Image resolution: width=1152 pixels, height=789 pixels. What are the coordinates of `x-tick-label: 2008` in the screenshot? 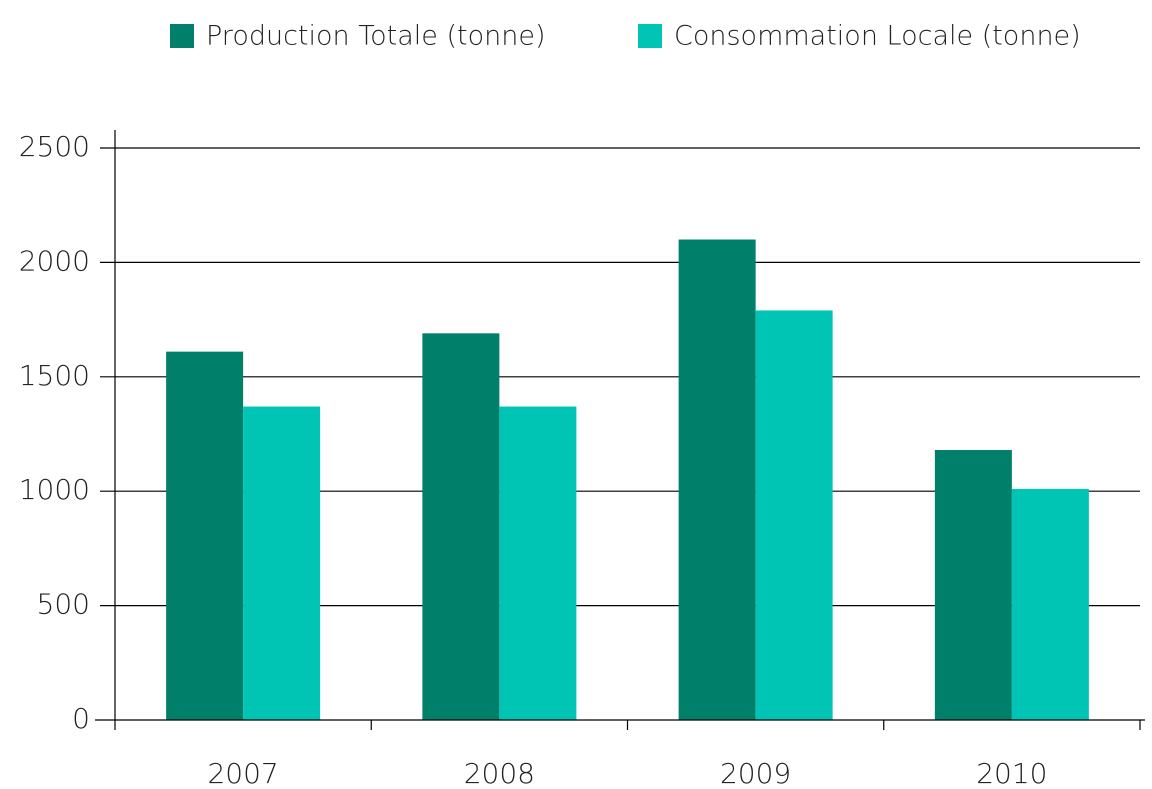 It's located at (499, 773).